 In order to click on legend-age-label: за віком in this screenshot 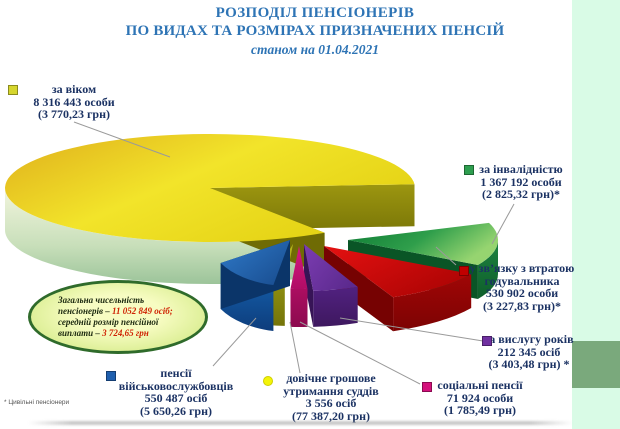, I will do `click(74, 89)`.